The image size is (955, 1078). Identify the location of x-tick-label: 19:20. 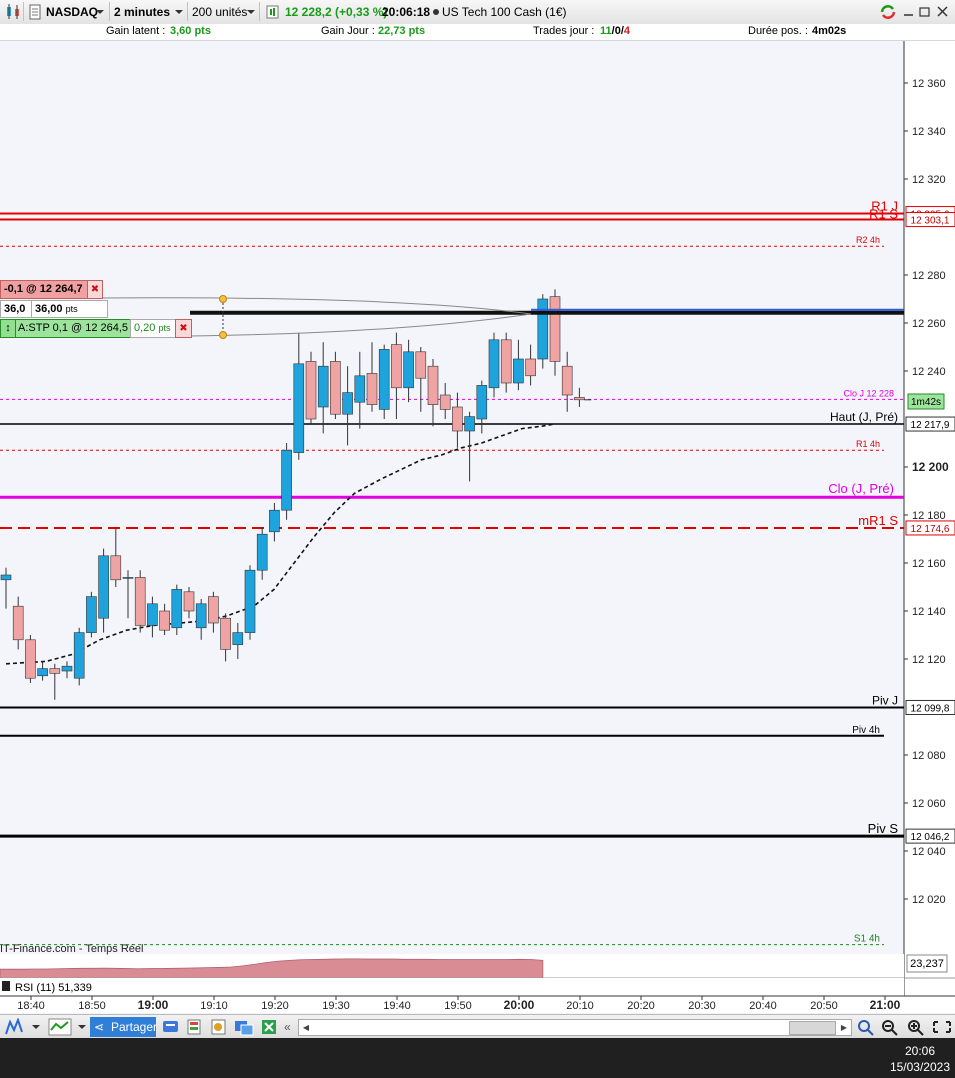
(275, 1006).